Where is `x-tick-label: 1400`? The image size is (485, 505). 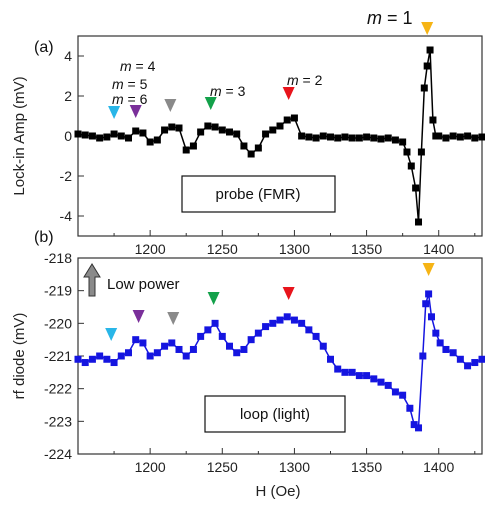
x-tick-label: 1400 is located at coordinates (438, 249).